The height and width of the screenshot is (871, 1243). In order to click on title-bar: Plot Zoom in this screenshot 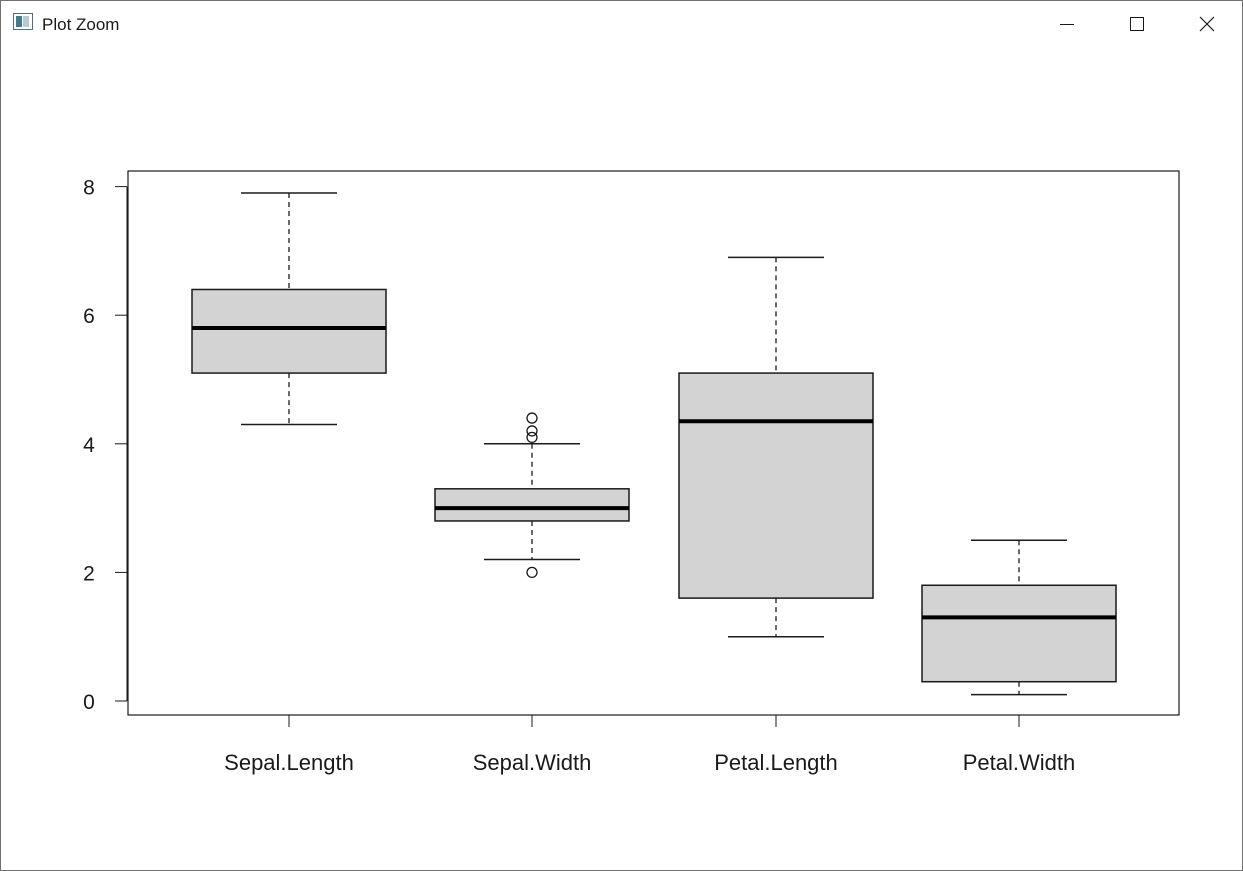, I will do `click(621, 24)`.